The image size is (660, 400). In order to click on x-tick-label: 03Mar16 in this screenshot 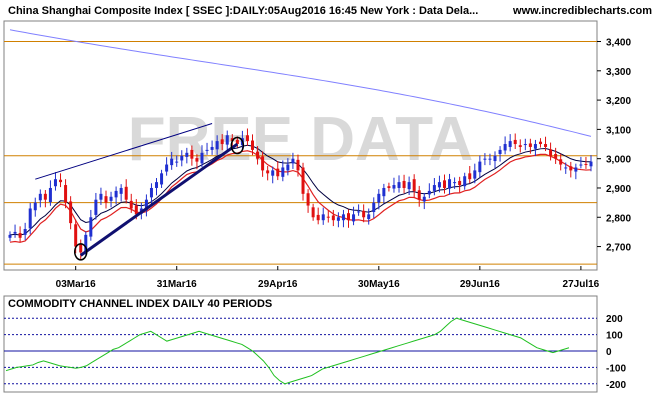, I will do `click(76, 284)`.